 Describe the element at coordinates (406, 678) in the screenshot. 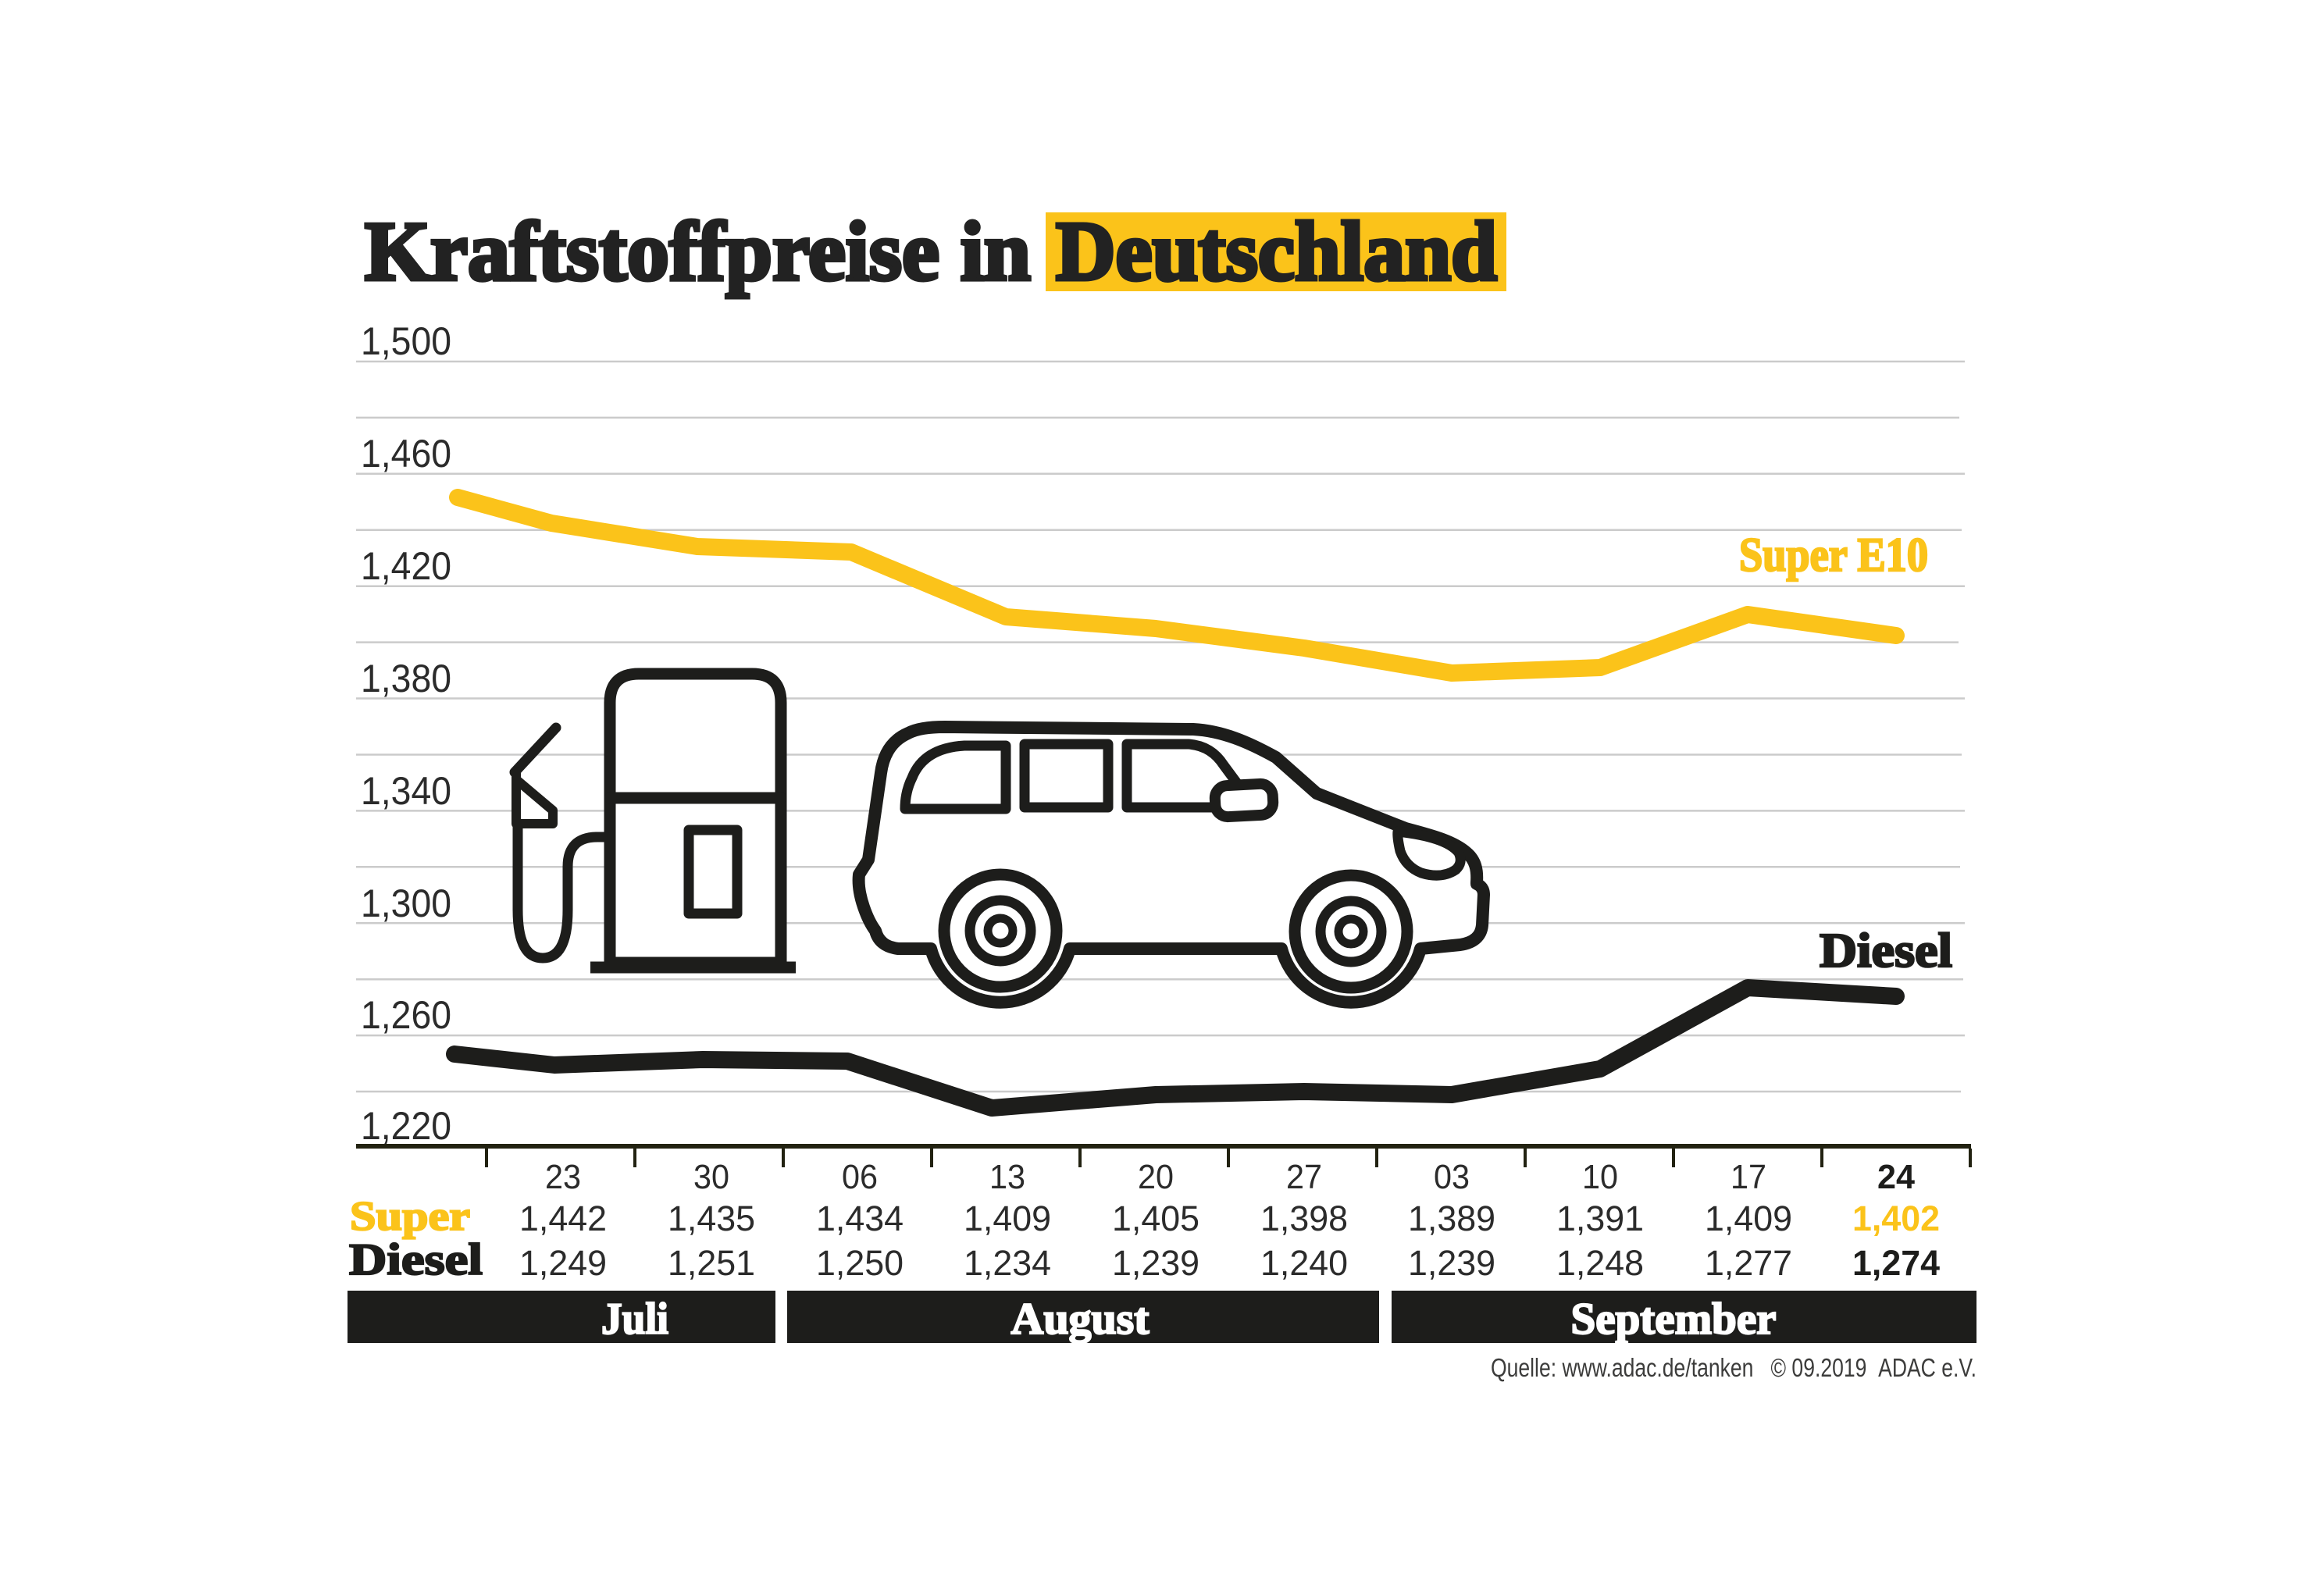

I see `svg-text: 1,380` at that location.